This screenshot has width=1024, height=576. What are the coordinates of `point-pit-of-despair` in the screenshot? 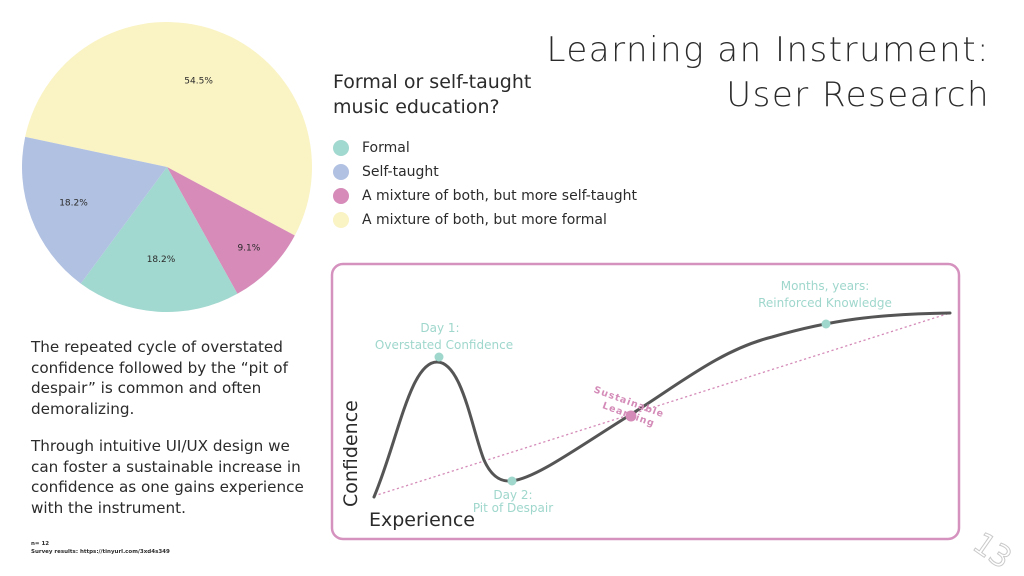 It's located at (512, 481).